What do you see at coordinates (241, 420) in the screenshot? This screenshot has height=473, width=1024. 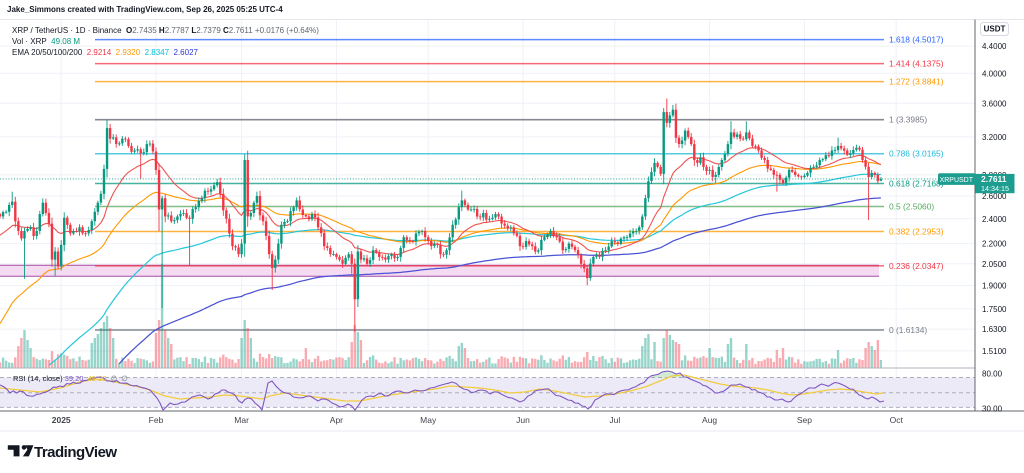 I see `svg-text: Mar` at bounding box center [241, 420].